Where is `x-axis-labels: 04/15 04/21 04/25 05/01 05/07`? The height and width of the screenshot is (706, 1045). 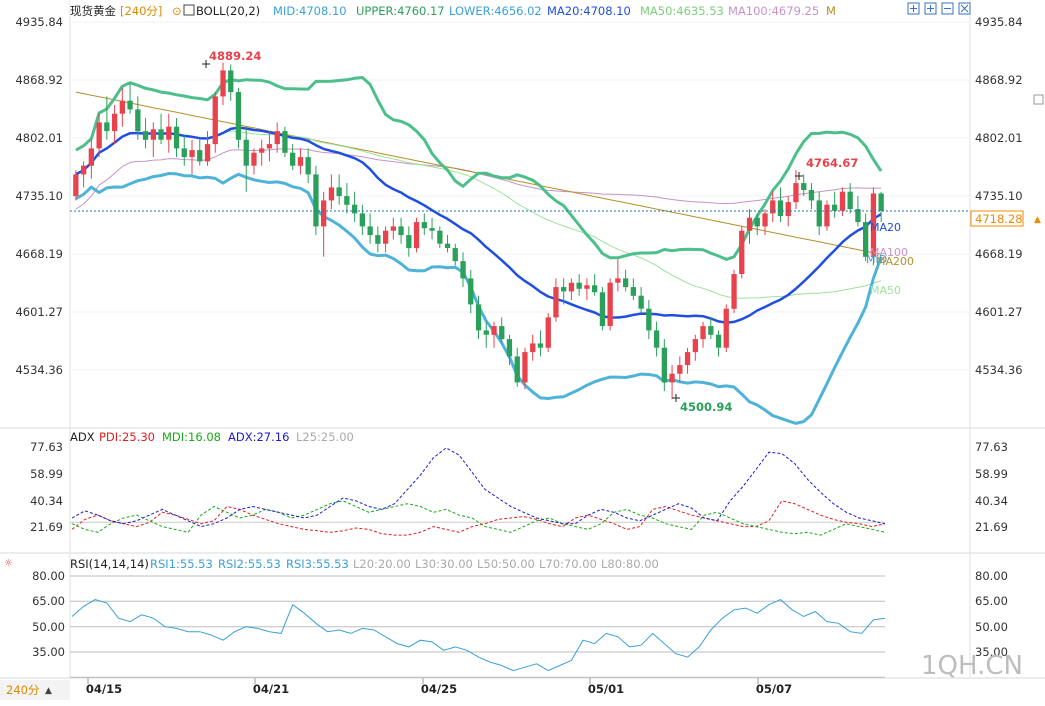 x-axis-labels: 04/15 04/21 04/25 05/01 05/07 is located at coordinates (439, 687).